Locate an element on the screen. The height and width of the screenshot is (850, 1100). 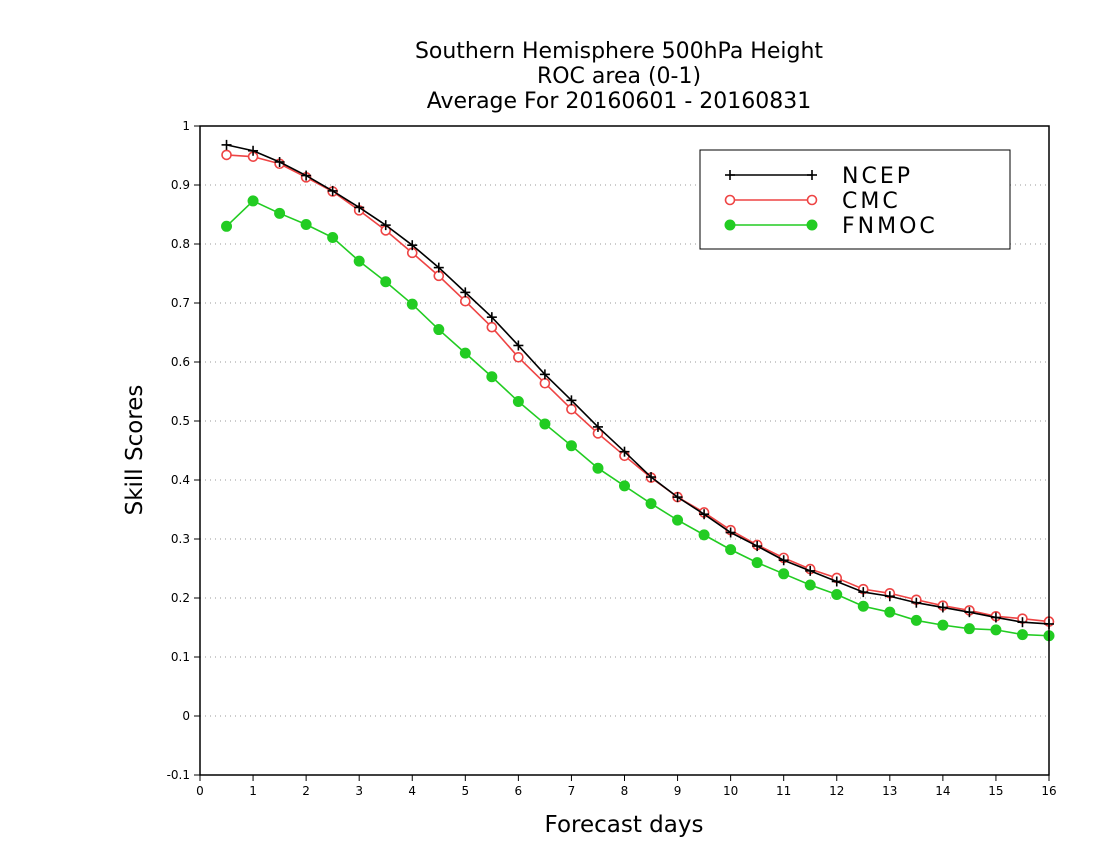
x-tick-label: 0 is located at coordinates (200, 791).